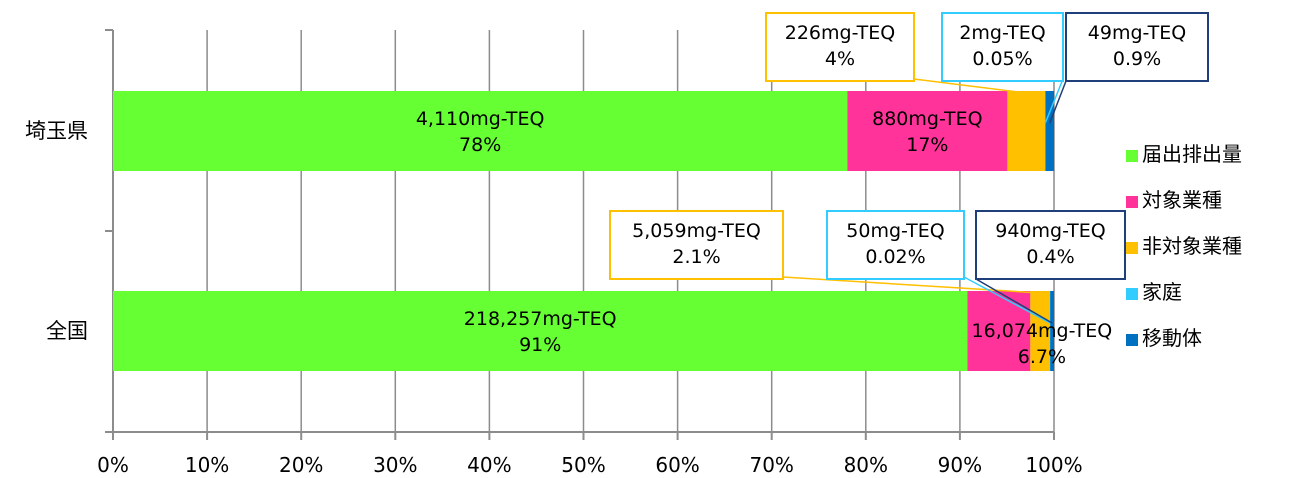  I want to click on segment-label: 218,257mg-TEQ 91%, so click(540, 332).